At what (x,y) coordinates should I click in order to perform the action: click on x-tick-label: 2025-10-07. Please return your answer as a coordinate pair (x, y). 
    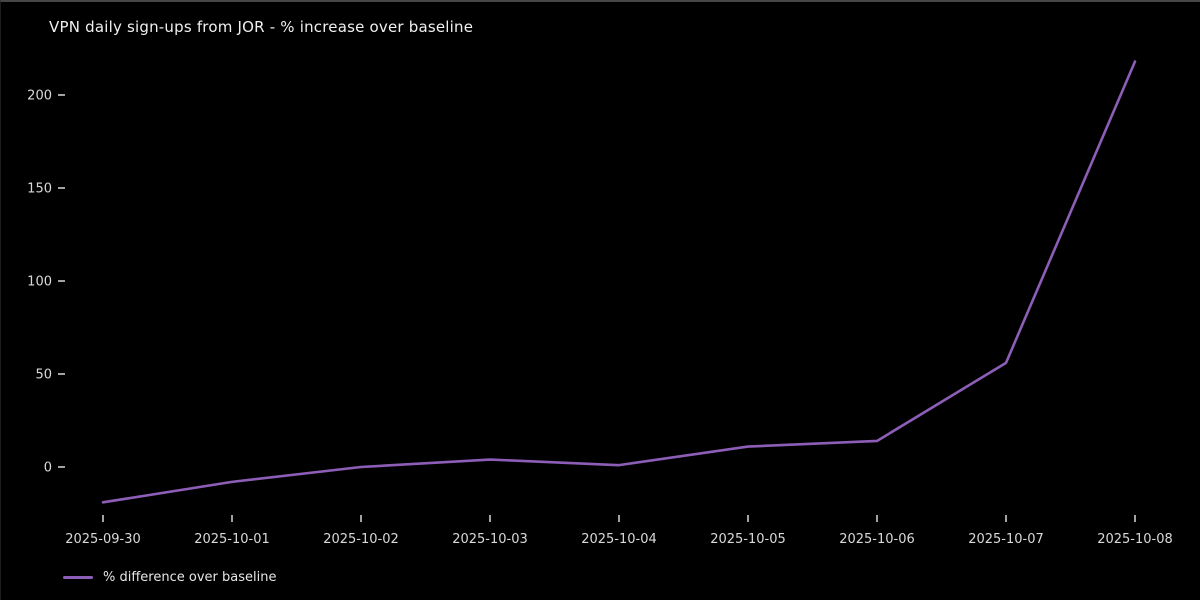
    Looking at the image, I should click on (1006, 539).